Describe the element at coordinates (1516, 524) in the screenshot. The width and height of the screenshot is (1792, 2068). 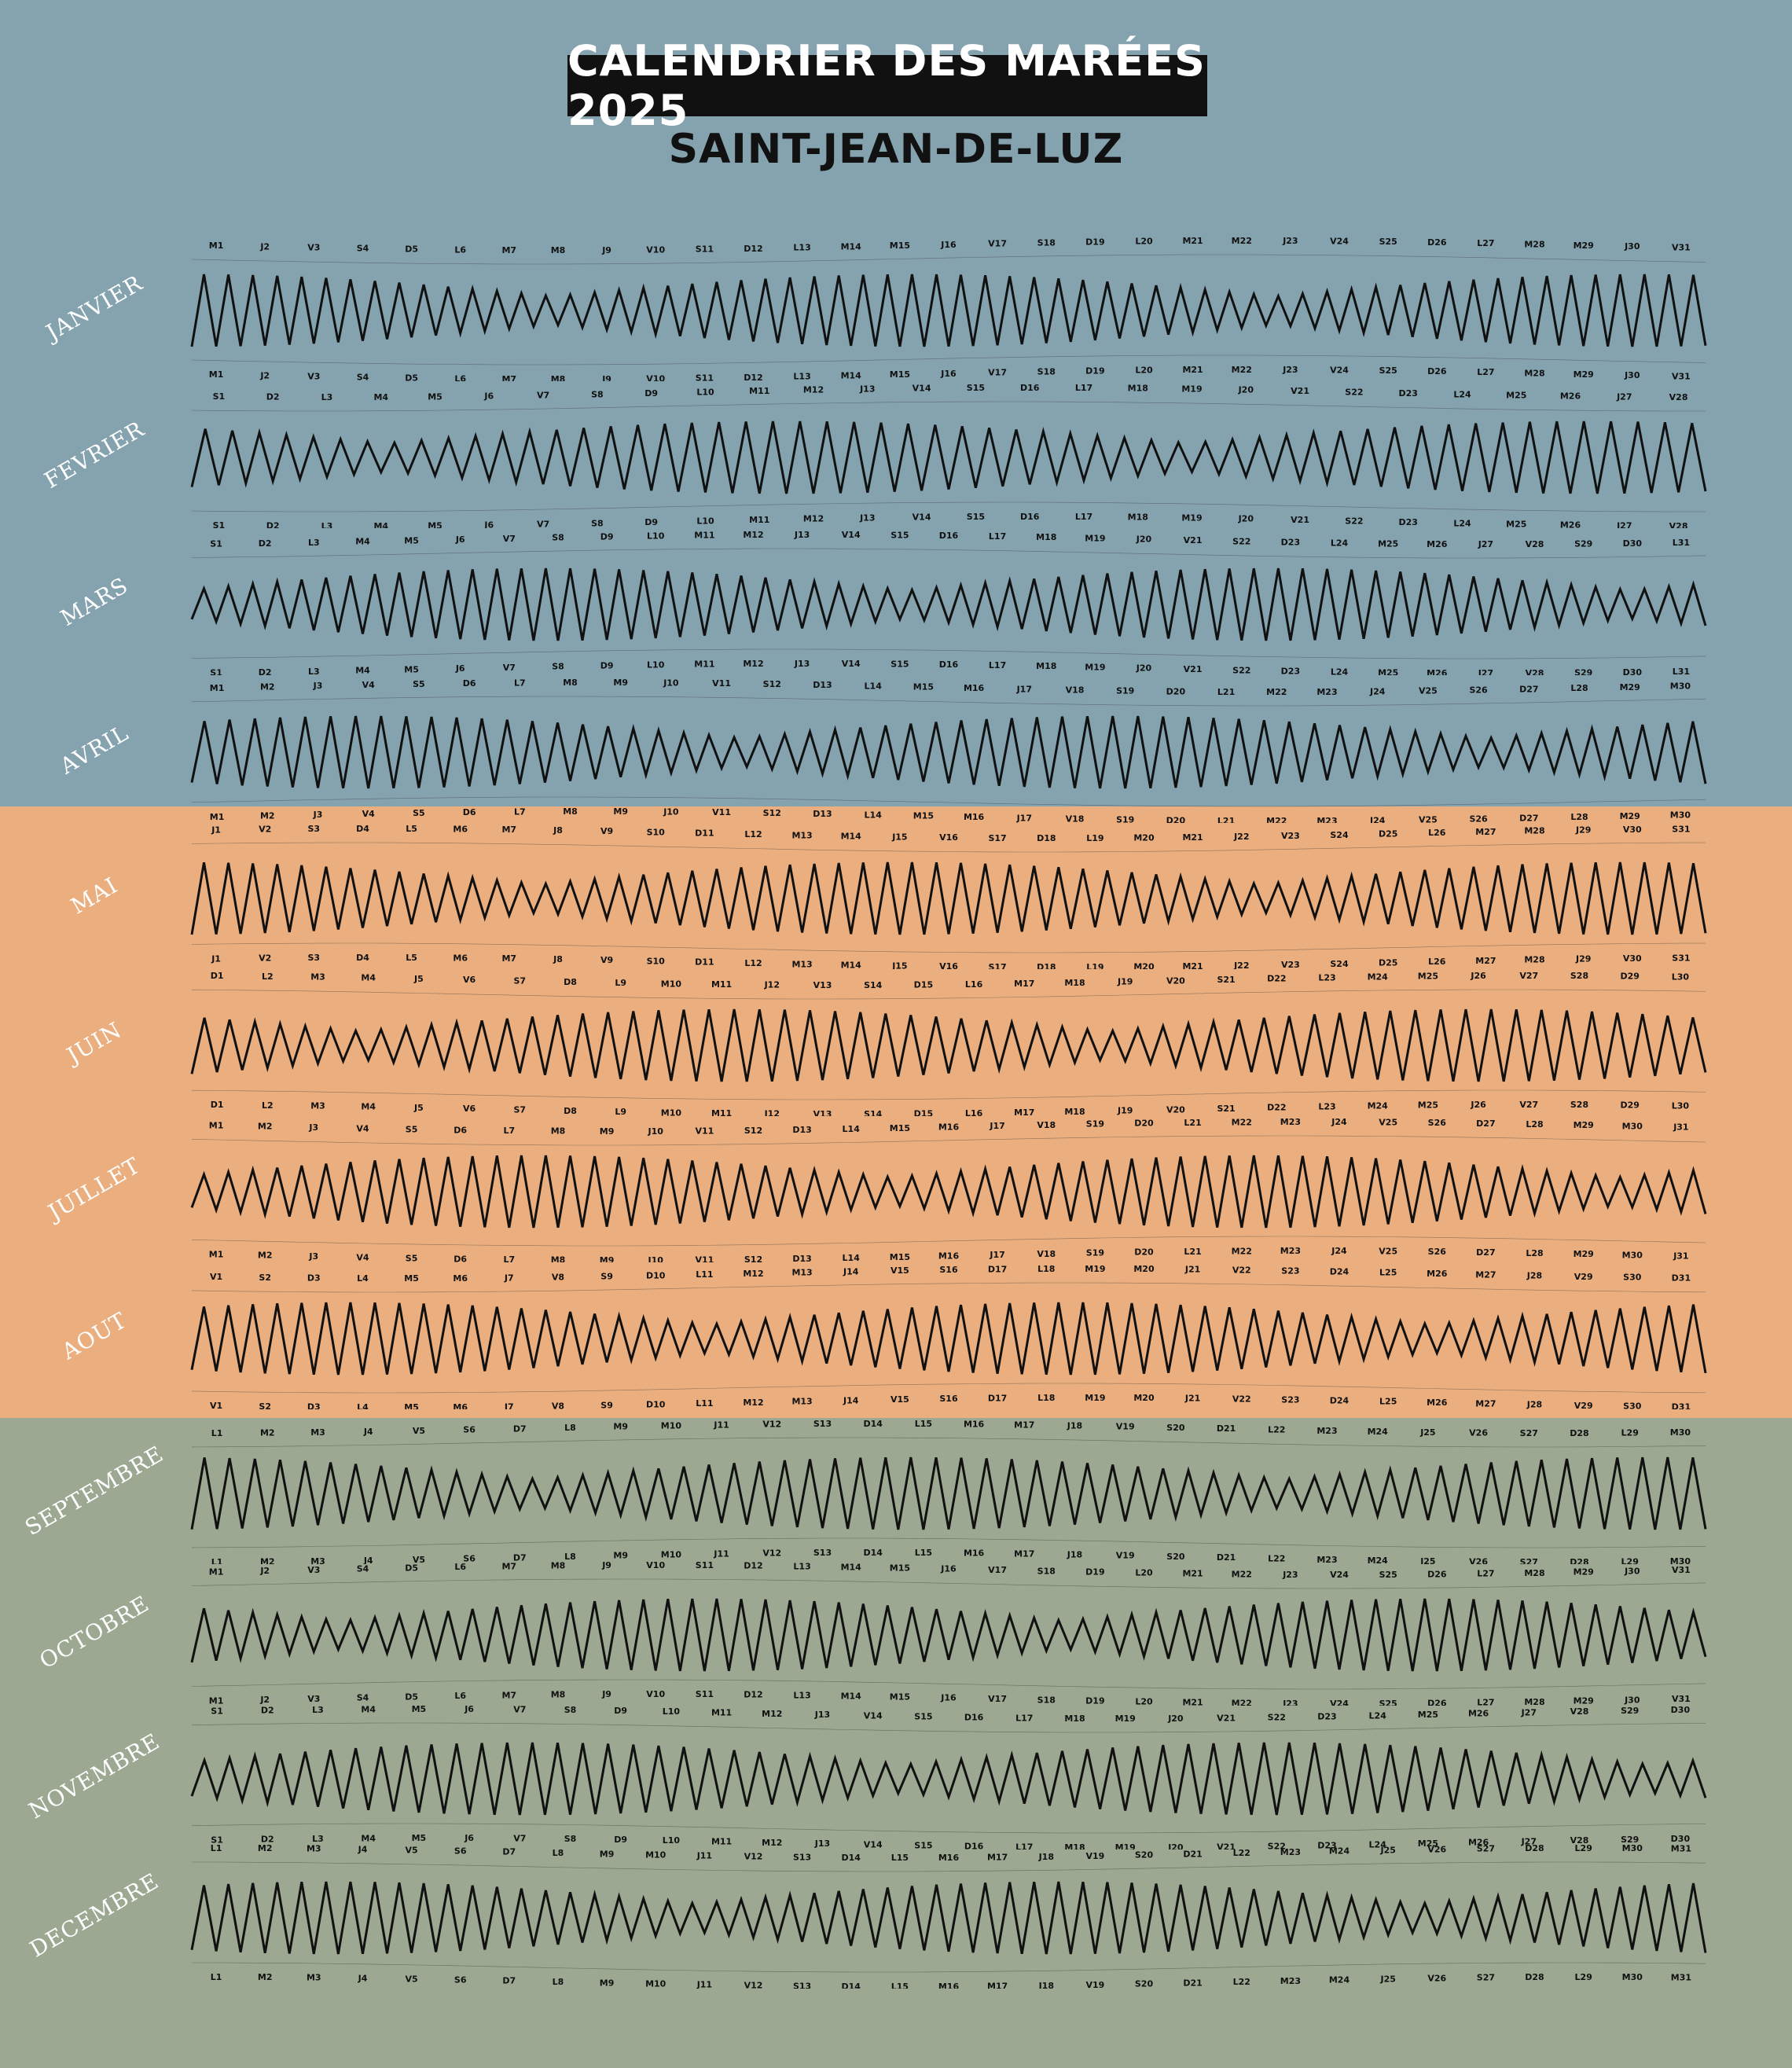
I see `day-label-bottom: M25` at that location.